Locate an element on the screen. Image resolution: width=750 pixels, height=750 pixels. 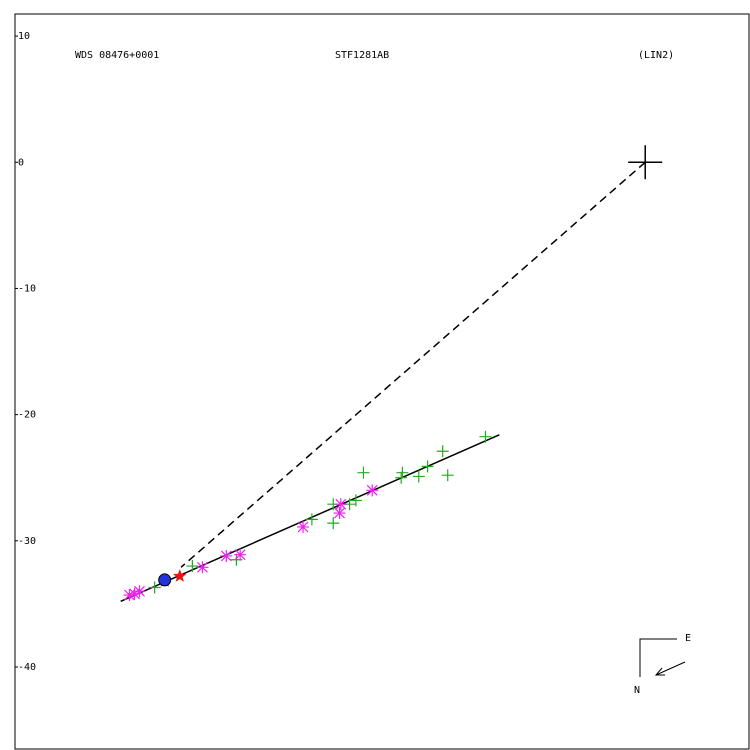
compass-east: E is located at coordinates (688, 638).